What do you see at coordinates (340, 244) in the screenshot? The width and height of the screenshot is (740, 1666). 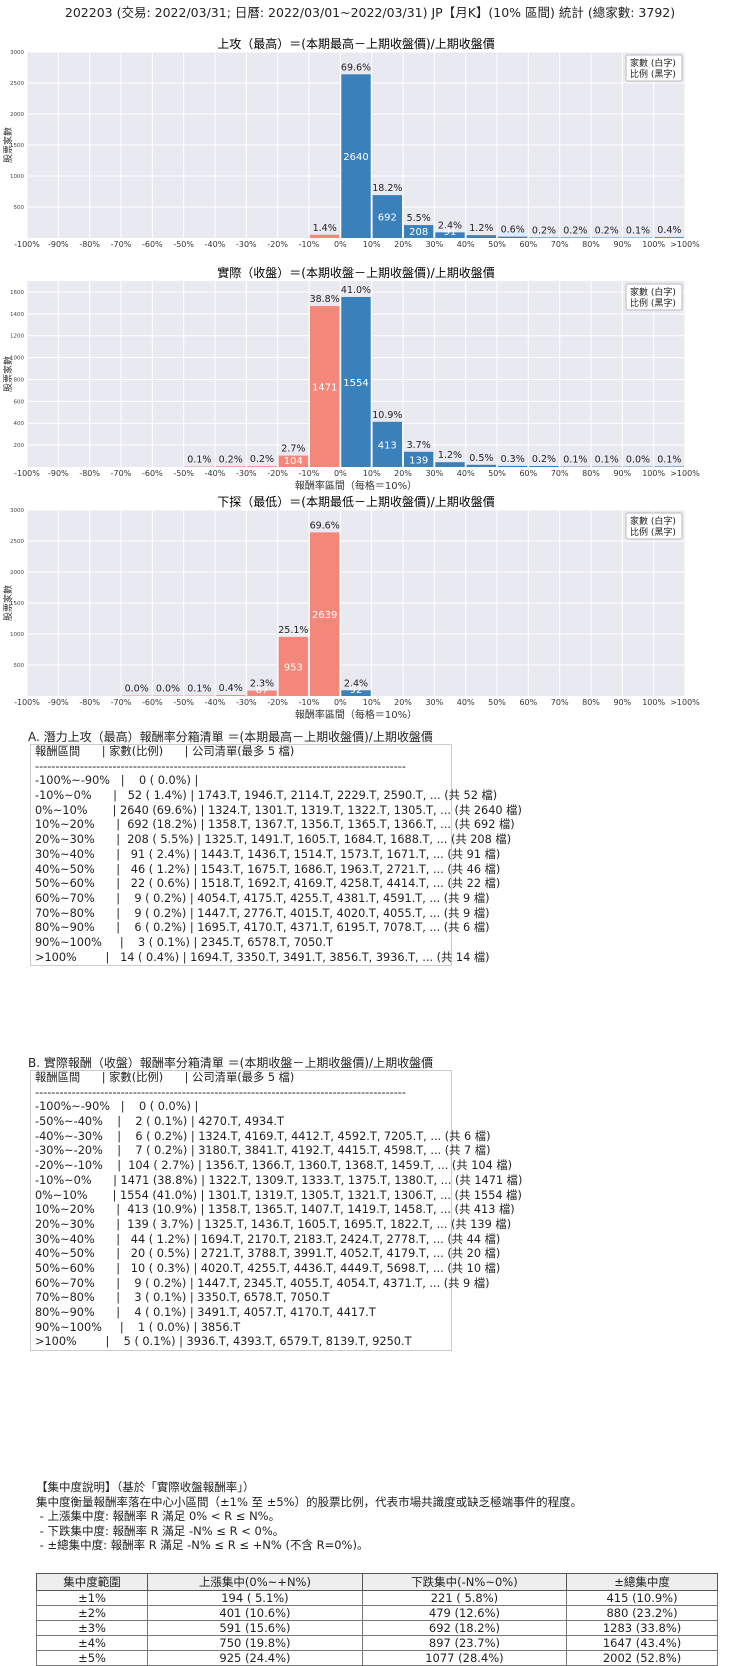 I see `x-tick-label: 0%` at bounding box center [340, 244].